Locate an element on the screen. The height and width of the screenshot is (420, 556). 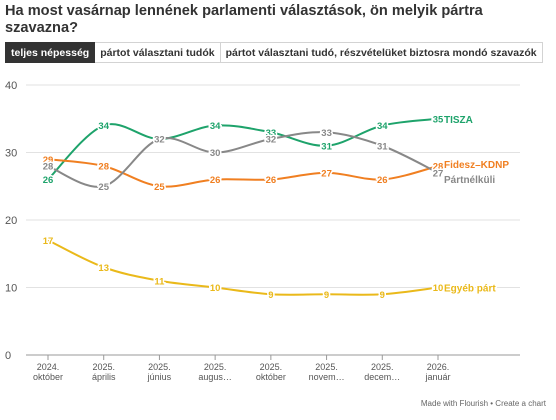
data-label-pártnélküli: 25 is located at coordinates (103, 187).